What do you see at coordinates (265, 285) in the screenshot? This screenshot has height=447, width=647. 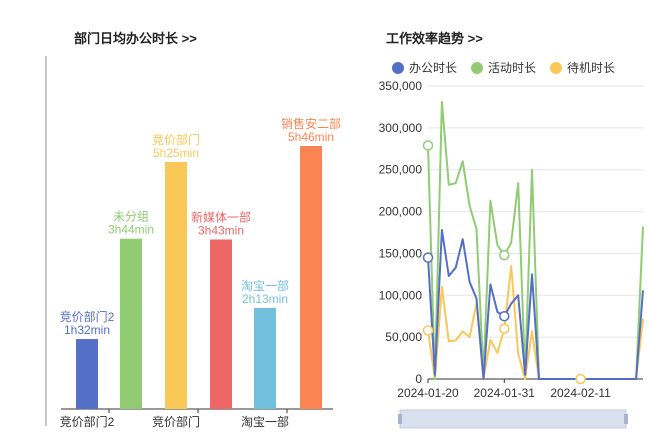 I see `bar-category-label-4: 淘宝一部` at bounding box center [265, 285].